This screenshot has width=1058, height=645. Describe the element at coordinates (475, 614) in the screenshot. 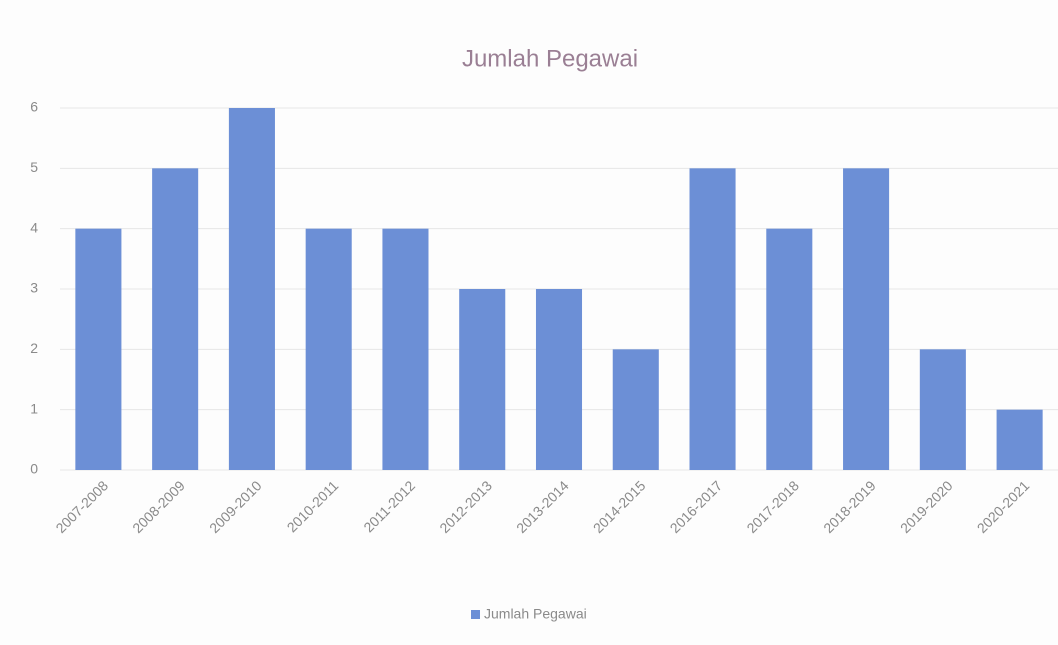

I see `legend-swatch` at that location.